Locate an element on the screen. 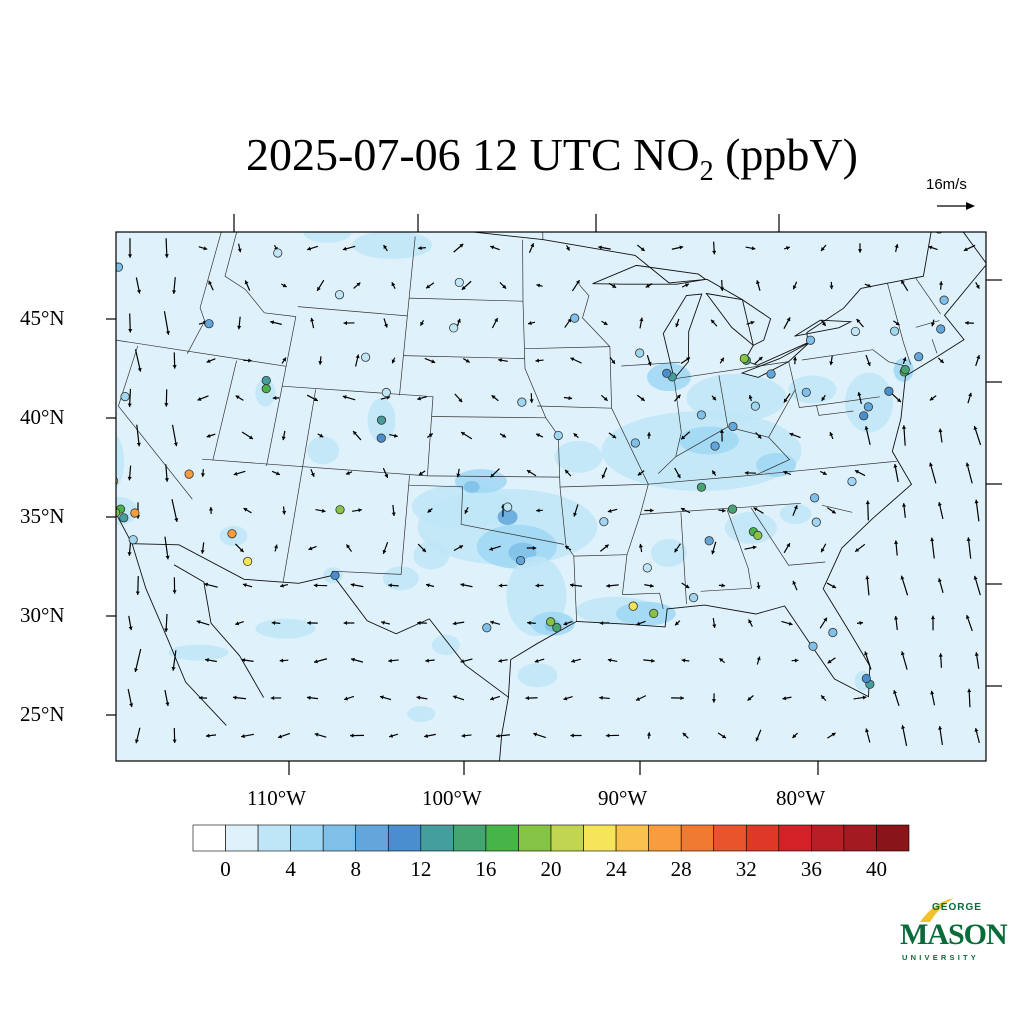  logo-line2: MASON is located at coordinates (953, 935).